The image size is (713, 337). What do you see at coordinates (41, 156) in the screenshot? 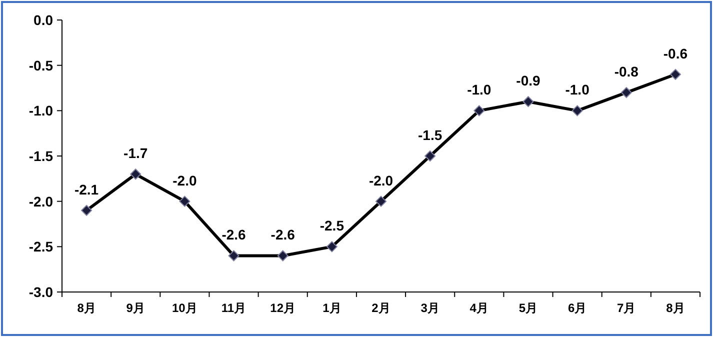
I see `y-tick-label: -1.5` at bounding box center [41, 156].